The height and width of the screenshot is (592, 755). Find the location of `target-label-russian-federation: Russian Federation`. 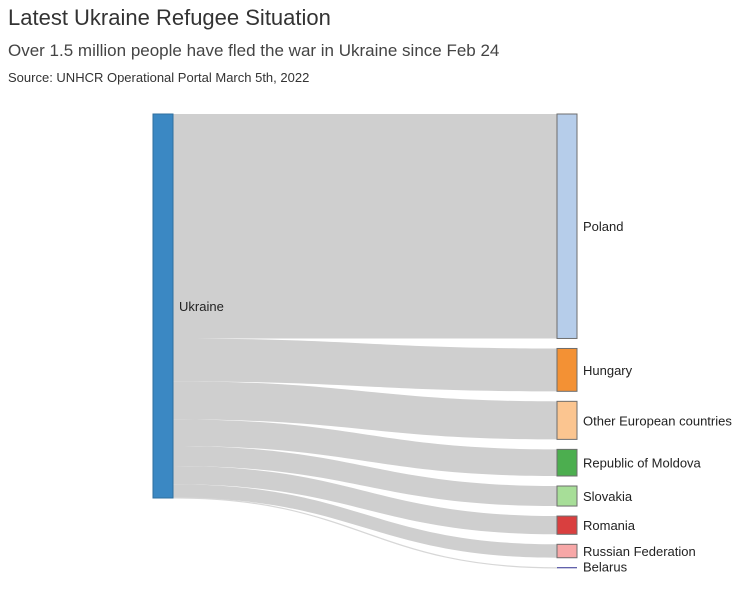

target-label-russian-federation: Russian Federation is located at coordinates (639, 551).